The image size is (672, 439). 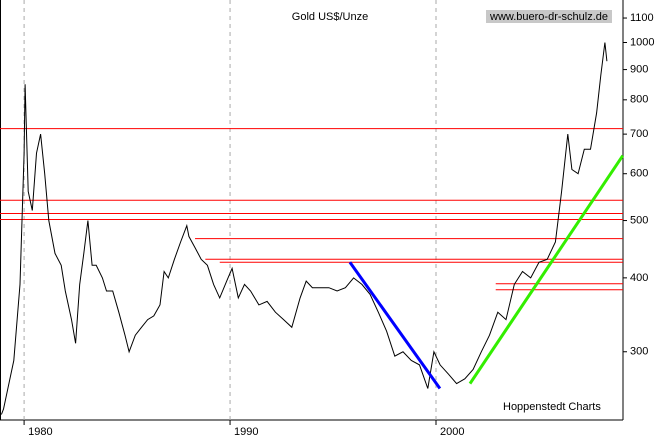 What do you see at coordinates (639, 100) in the screenshot?
I see `y-tick-label: 800` at bounding box center [639, 100].